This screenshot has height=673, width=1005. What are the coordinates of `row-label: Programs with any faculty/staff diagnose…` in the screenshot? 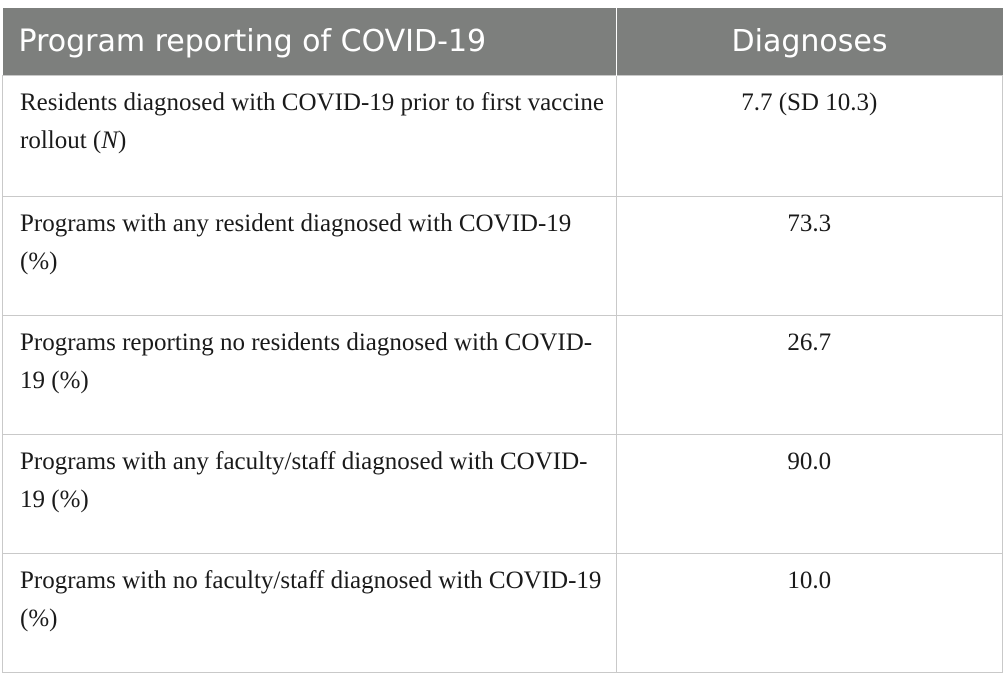 It's located at (309, 494).